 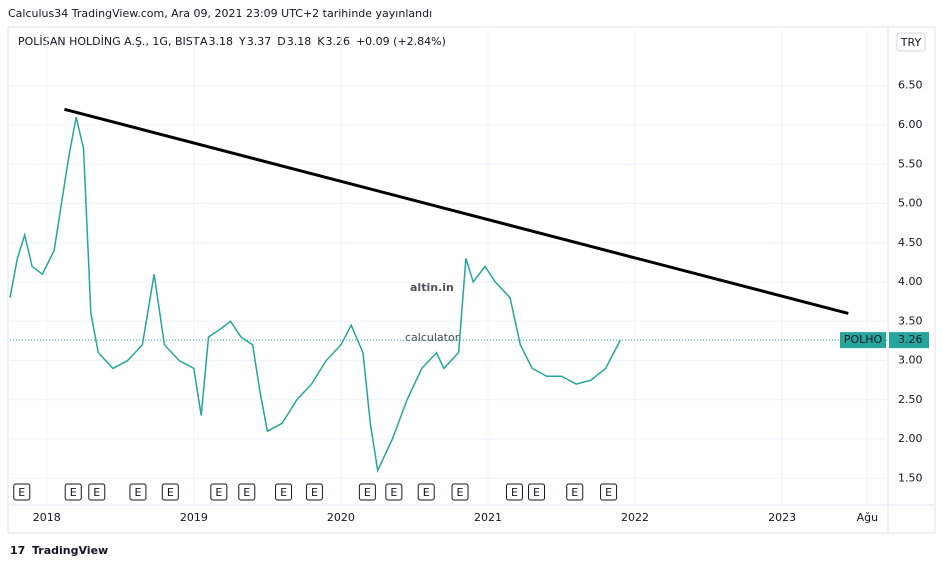 I want to click on watermark: calculator, so click(x=432, y=337).